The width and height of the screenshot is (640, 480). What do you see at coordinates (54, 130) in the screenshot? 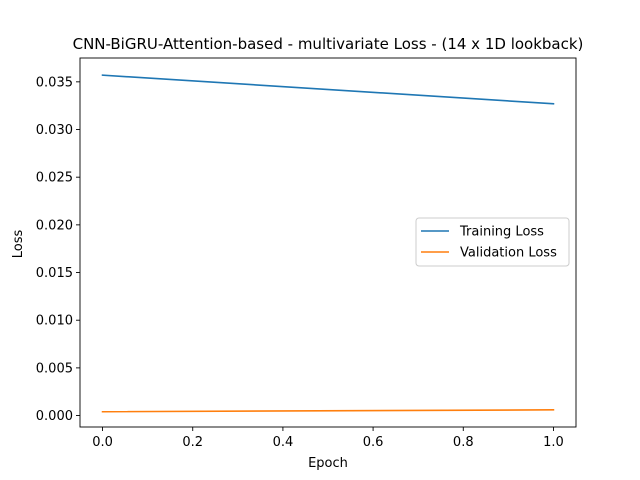
I see `y-tick-label: 0.030` at bounding box center [54, 130].